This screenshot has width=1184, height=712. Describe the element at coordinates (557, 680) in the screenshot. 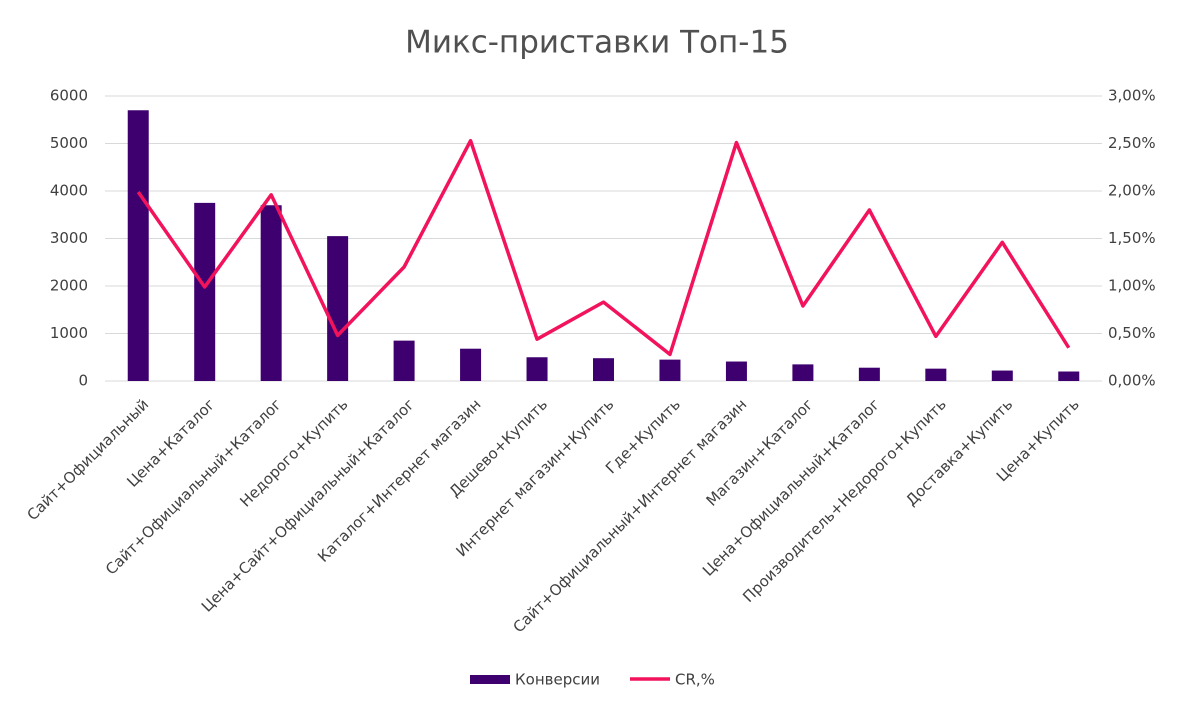

I see `legend-label: Конверсии` at that location.